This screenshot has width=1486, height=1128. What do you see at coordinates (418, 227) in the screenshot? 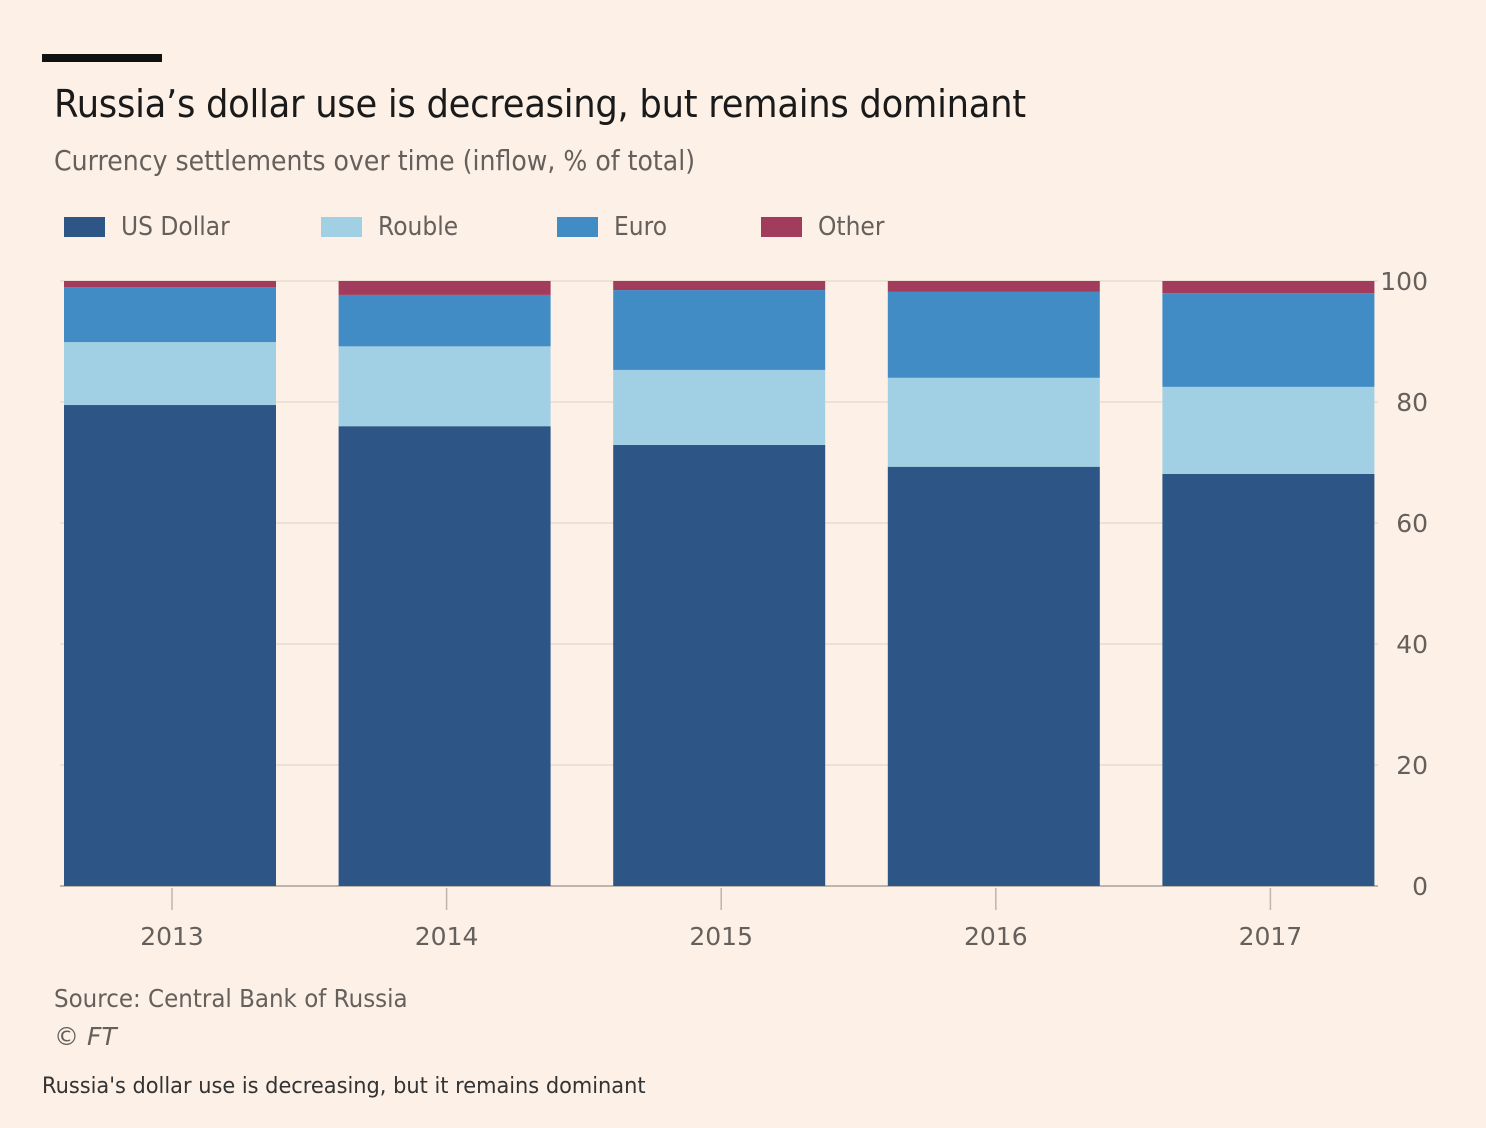
I see `legend-label: Rouble` at bounding box center [418, 227].